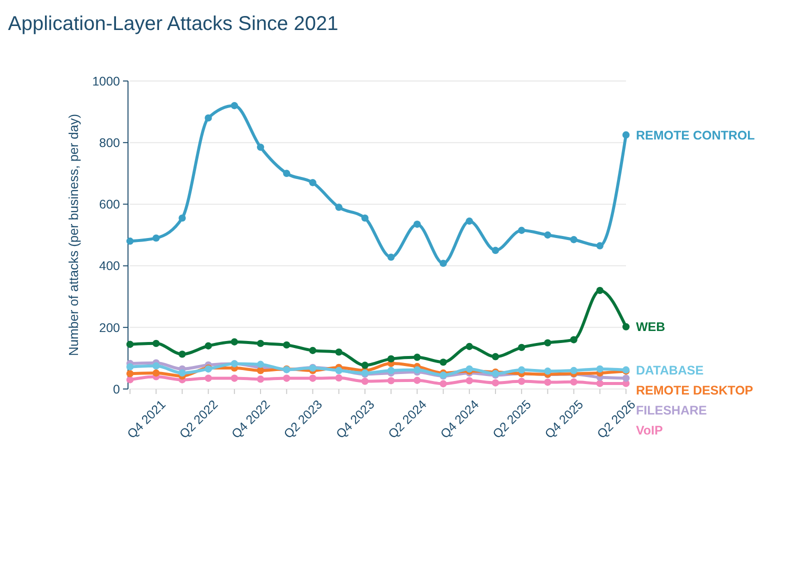 The height and width of the screenshot is (575, 794). What do you see at coordinates (109, 143) in the screenshot?
I see `y-tick-label: 800` at bounding box center [109, 143].